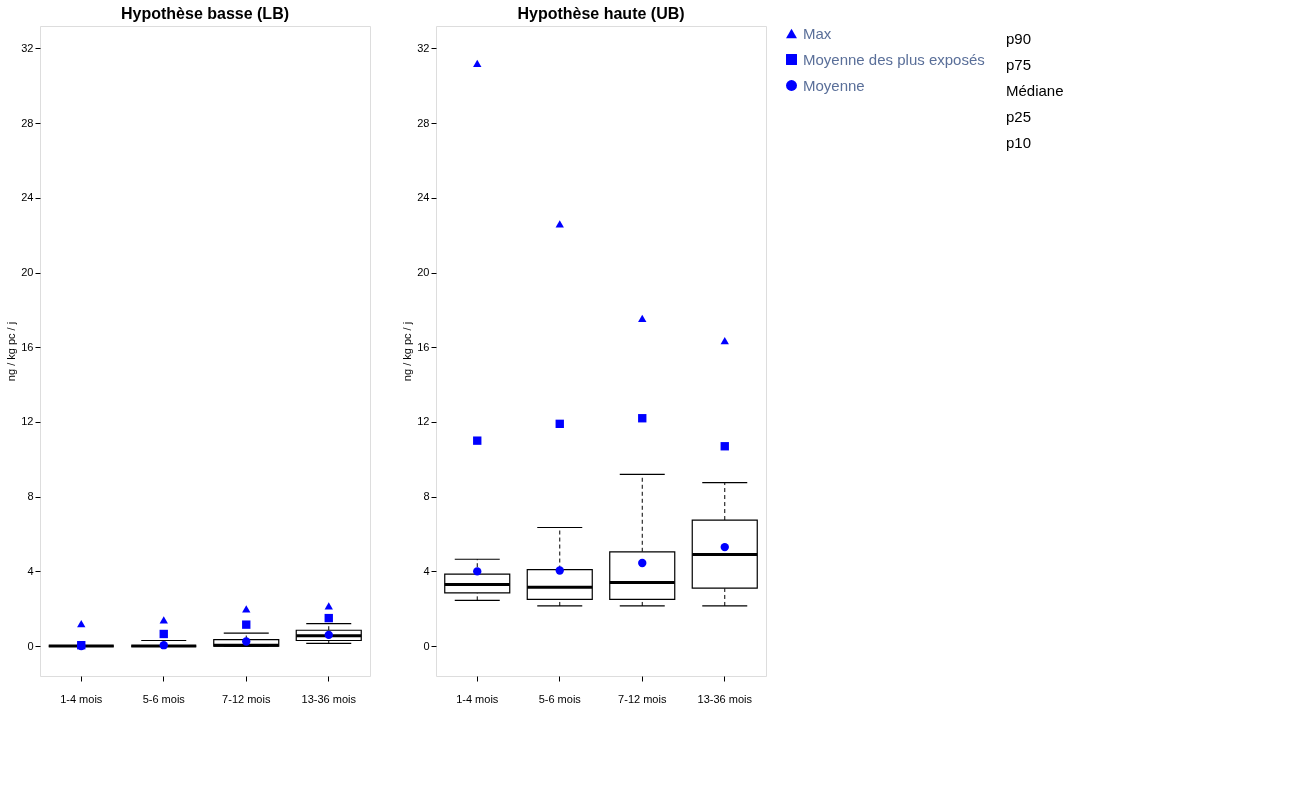 The image size is (1304, 793). What do you see at coordinates (1035, 90) in the screenshot?
I see `text: Médiane` at bounding box center [1035, 90].